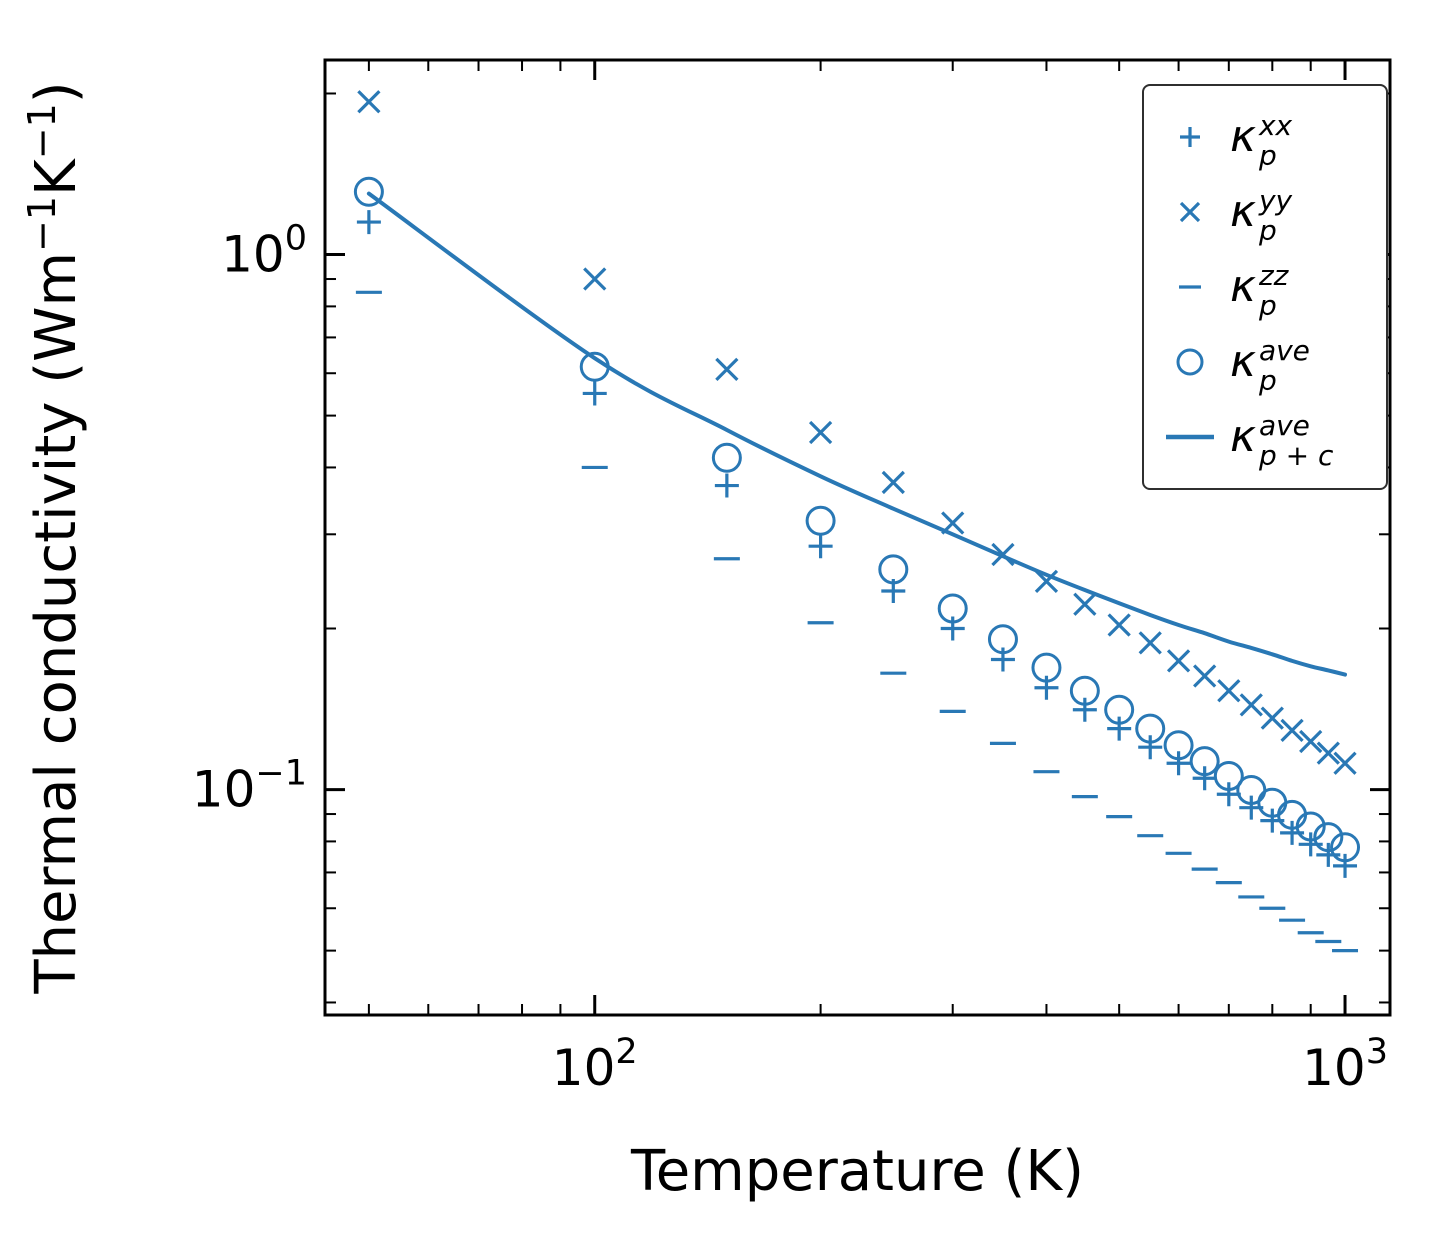 Image resolution: width=1454 pixels, height=1254 pixels. I want to click on kappa-subsup: xx p, so click(1275, 140).